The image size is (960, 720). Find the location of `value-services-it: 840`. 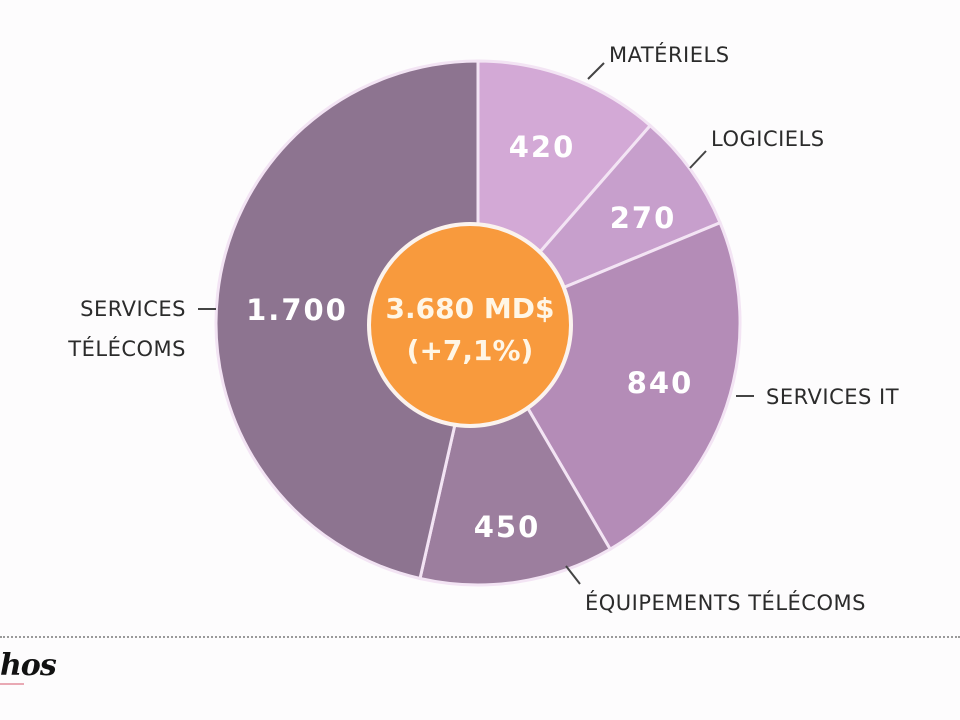

value-services-it: 840 is located at coordinates (660, 383).